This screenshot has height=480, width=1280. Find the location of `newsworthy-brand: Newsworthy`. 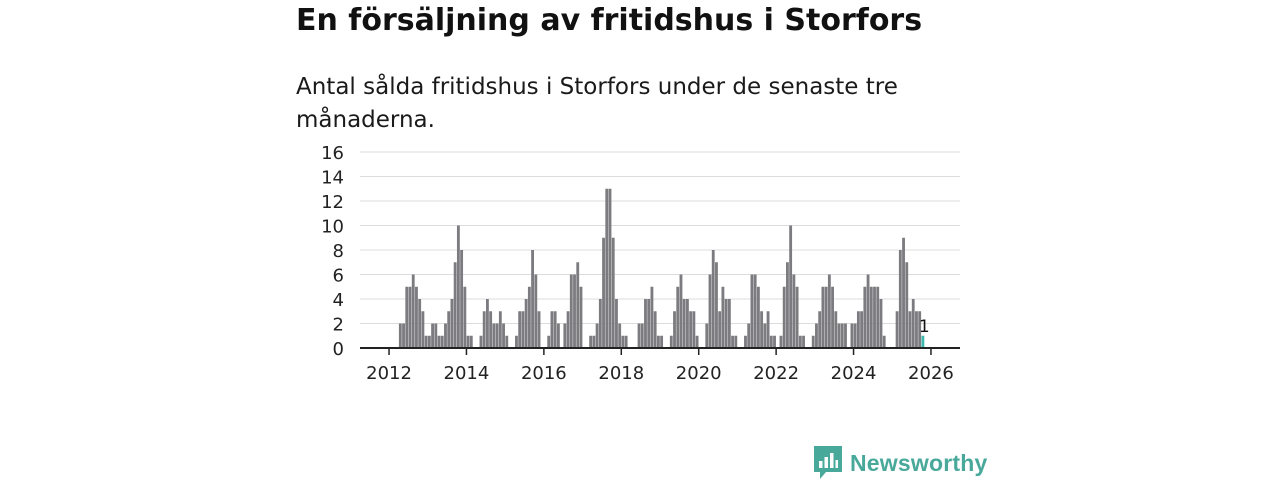

newsworthy-brand: Newsworthy is located at coordinates (900, 463).